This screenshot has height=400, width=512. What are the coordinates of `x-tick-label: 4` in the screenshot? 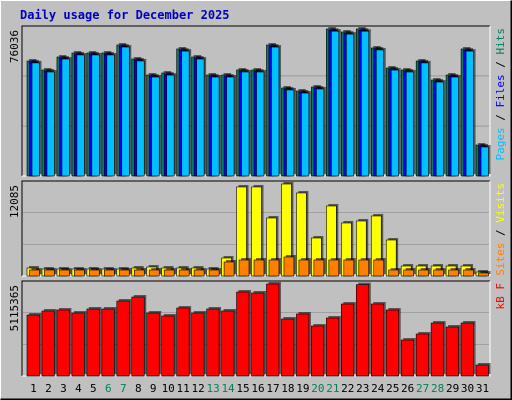 It's located at (78, 388).